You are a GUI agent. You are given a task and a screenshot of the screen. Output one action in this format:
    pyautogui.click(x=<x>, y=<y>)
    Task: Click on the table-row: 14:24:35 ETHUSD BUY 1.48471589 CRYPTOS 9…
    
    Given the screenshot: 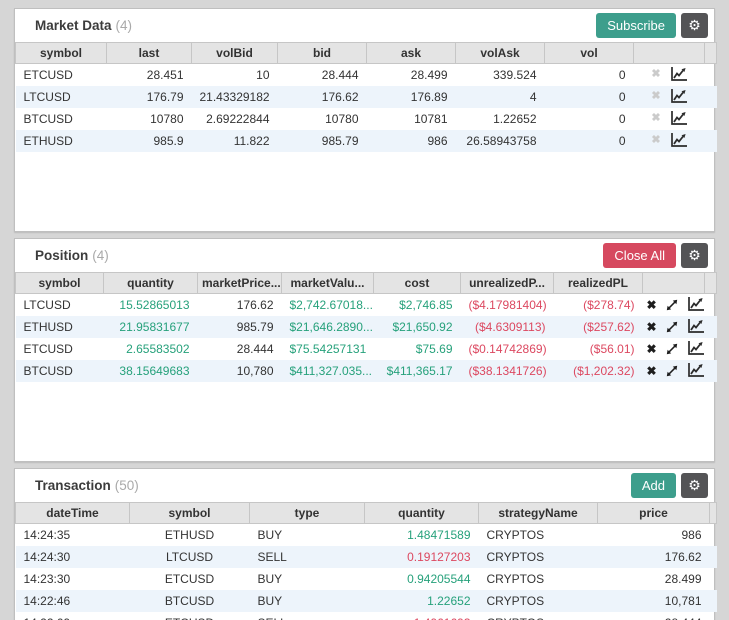 What is the action you would take?
    pyautogui.click(x=366, y=535)
    